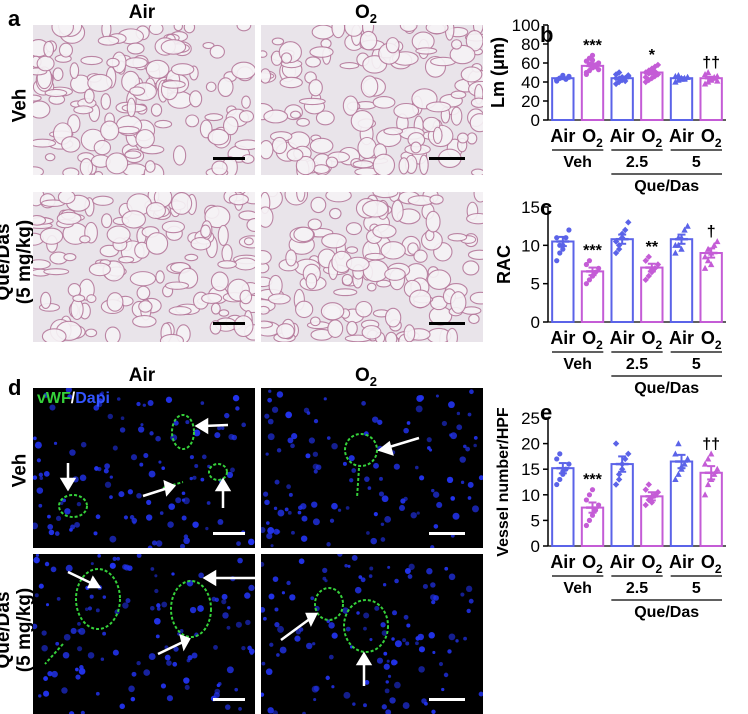 The height and width of the screenshot is (714, 748). Describe the element at coordinates (530, 63) in the screenshot. I see `y-tick-label: 60` at that location.